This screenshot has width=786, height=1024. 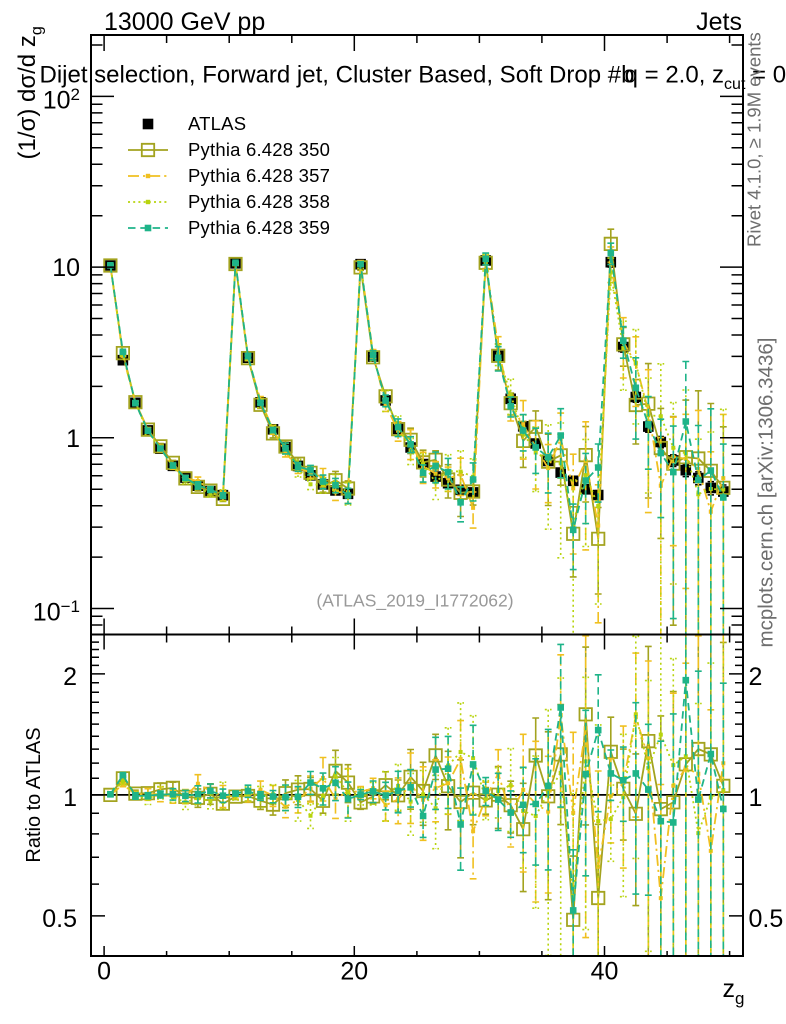 I want to click on svg-text: (1/σ) dσ/d zg, so click(x=30, y=92).